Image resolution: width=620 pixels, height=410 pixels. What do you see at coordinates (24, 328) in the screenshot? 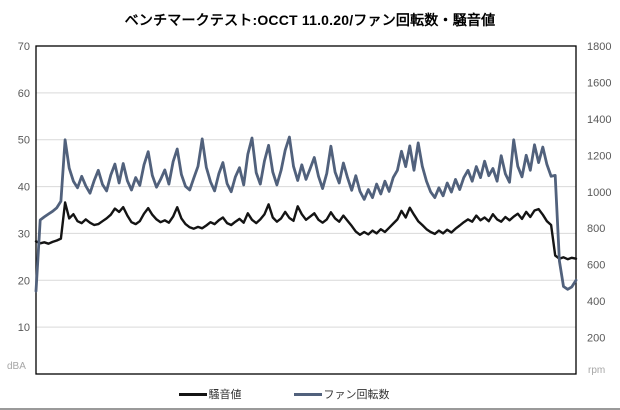
I see `left-axis-tick: 10` at bounding box center [24, 328].